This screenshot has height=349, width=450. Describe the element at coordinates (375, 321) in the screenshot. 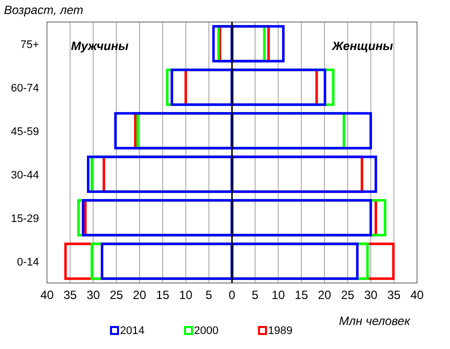

I see `x-axis-title: Млн человек` at that location.